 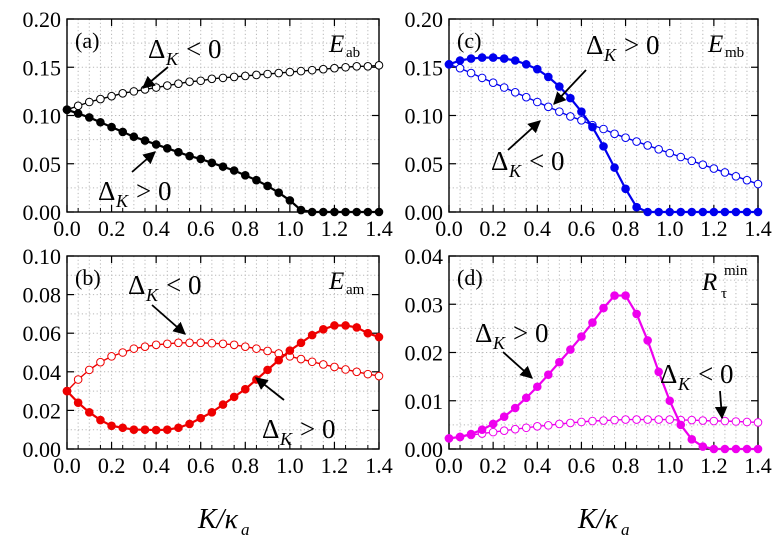 I want to click on metric-sup: min, so click(x=736, y=271).